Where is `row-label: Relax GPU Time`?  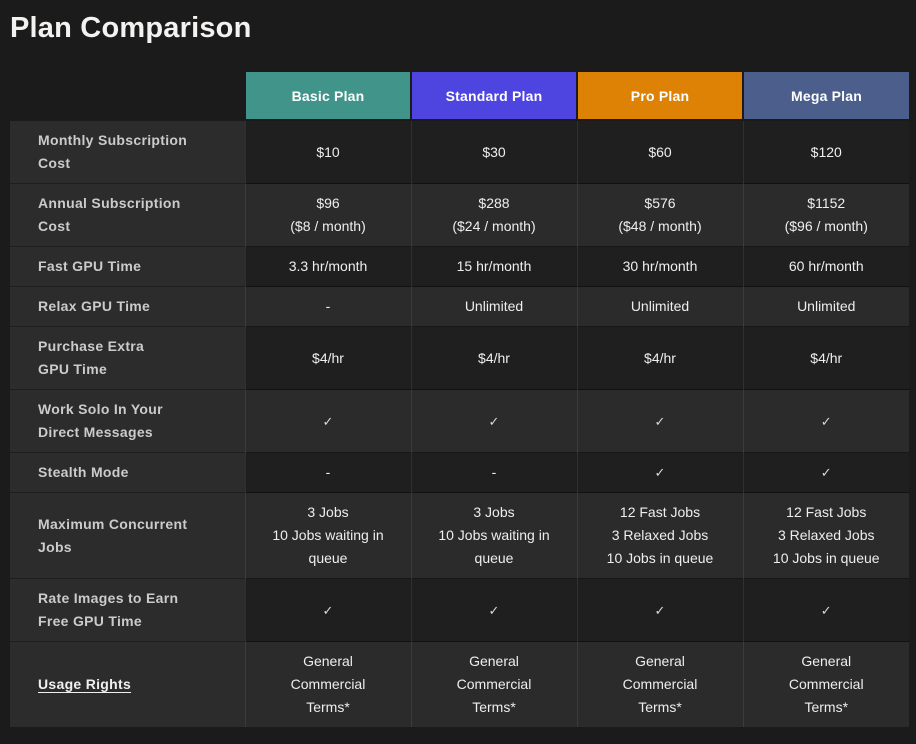
row-label: Relax GPU Time is located at coordinates (94, 306).